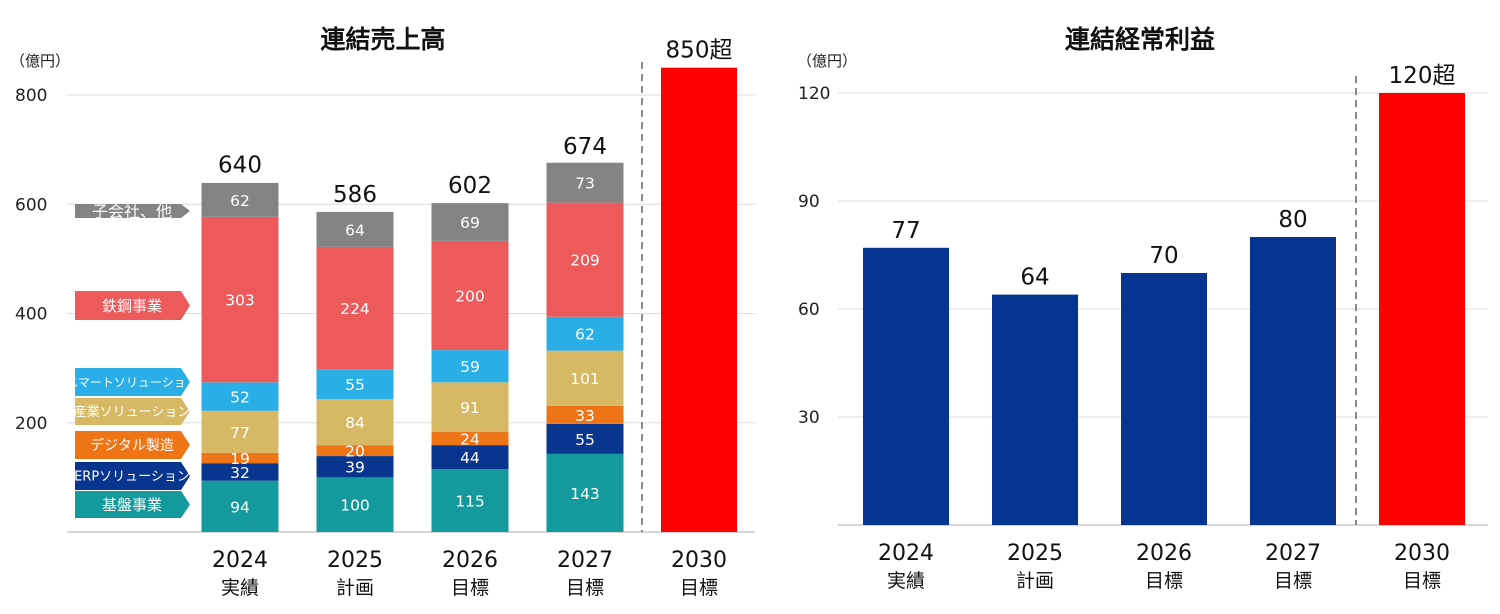 This screenshot has height=614, width=1500. What do you see at coordinates (40, 61) in the screenshot?
I see `left-unit-label: （億円）` at bounding box center [40, 61].